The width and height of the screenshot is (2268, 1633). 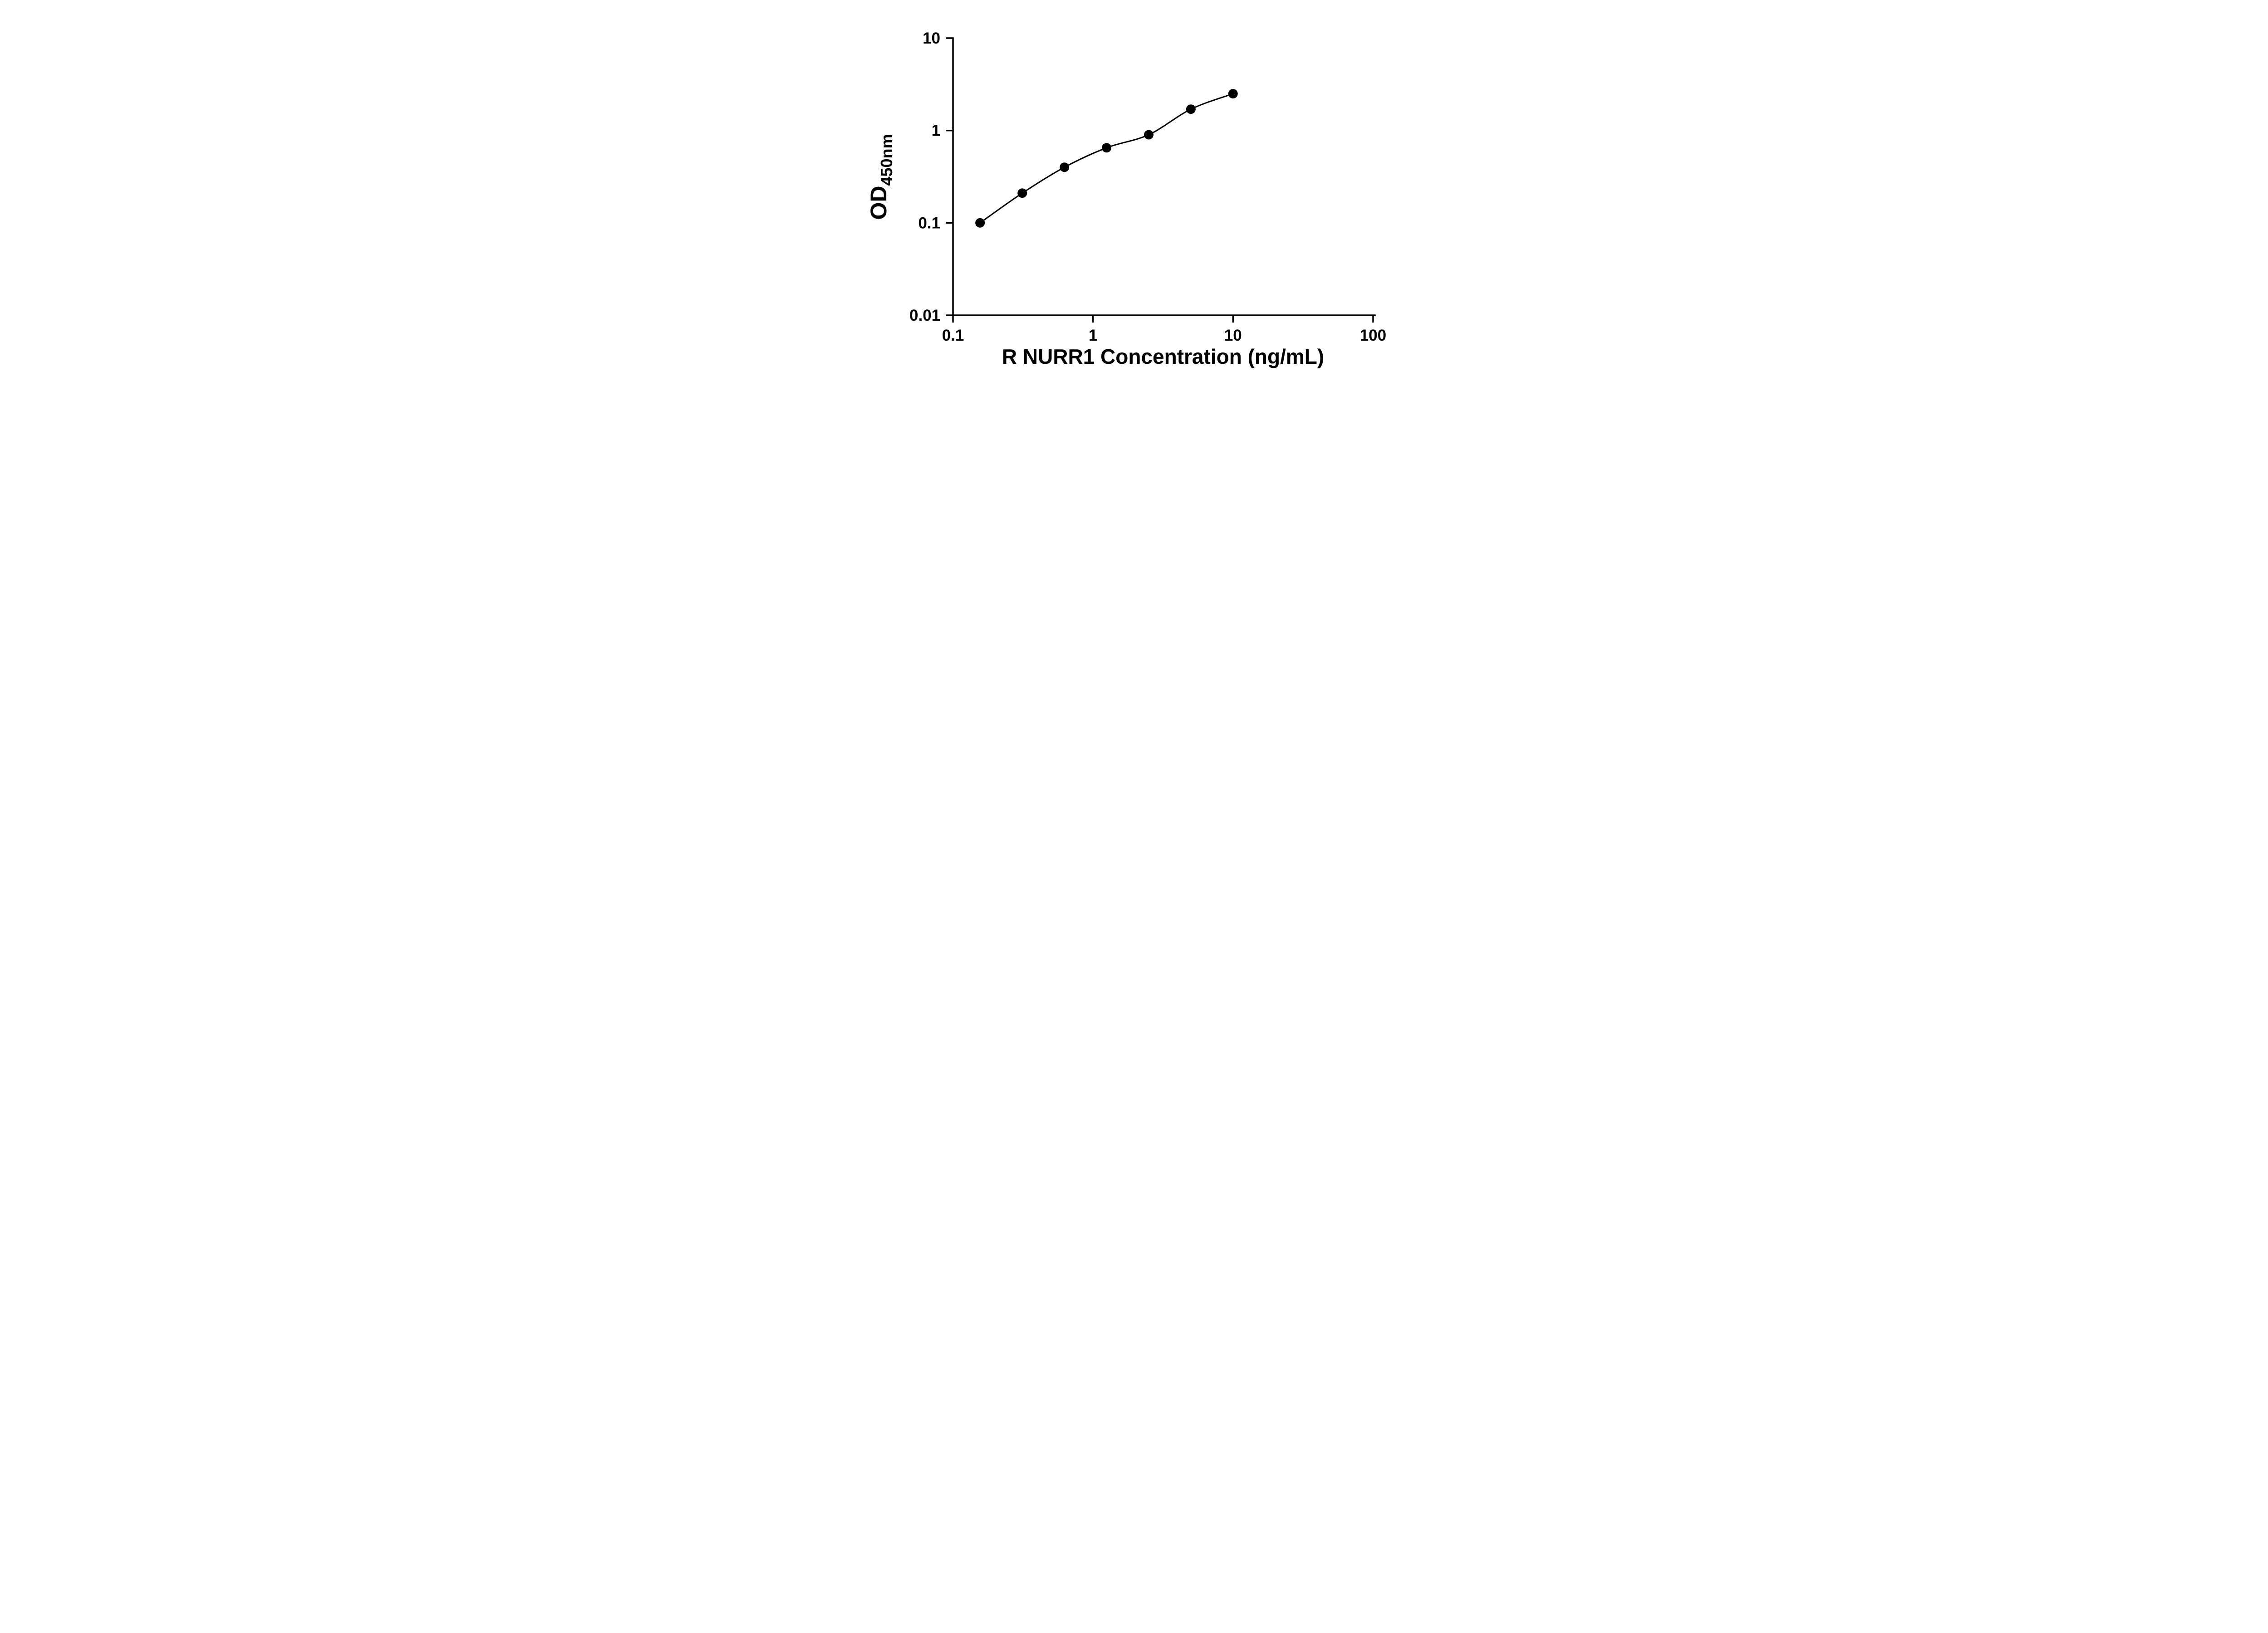 I want to click on fit-curve, so click(x=1106, y=158).